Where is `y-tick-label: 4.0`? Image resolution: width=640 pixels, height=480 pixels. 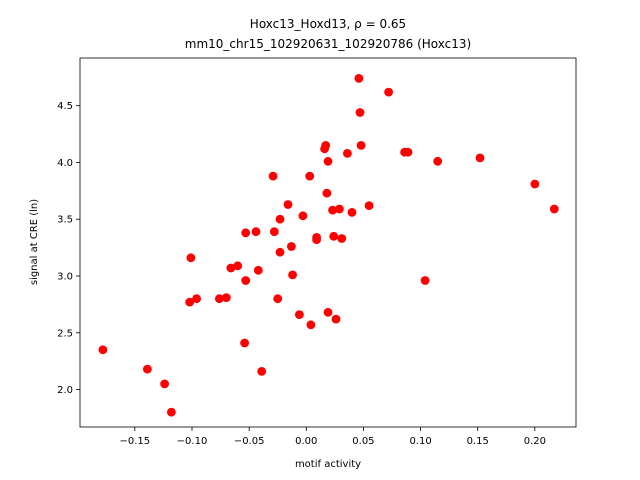 y-tick-label: 4.0 is located at coordinates (65, 163).